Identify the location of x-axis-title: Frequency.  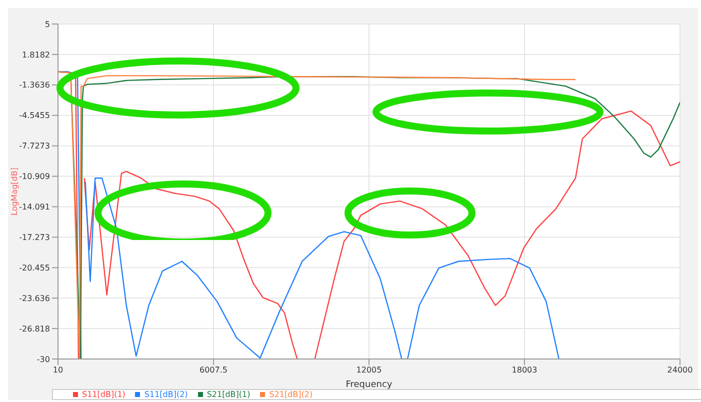
(369, 385).